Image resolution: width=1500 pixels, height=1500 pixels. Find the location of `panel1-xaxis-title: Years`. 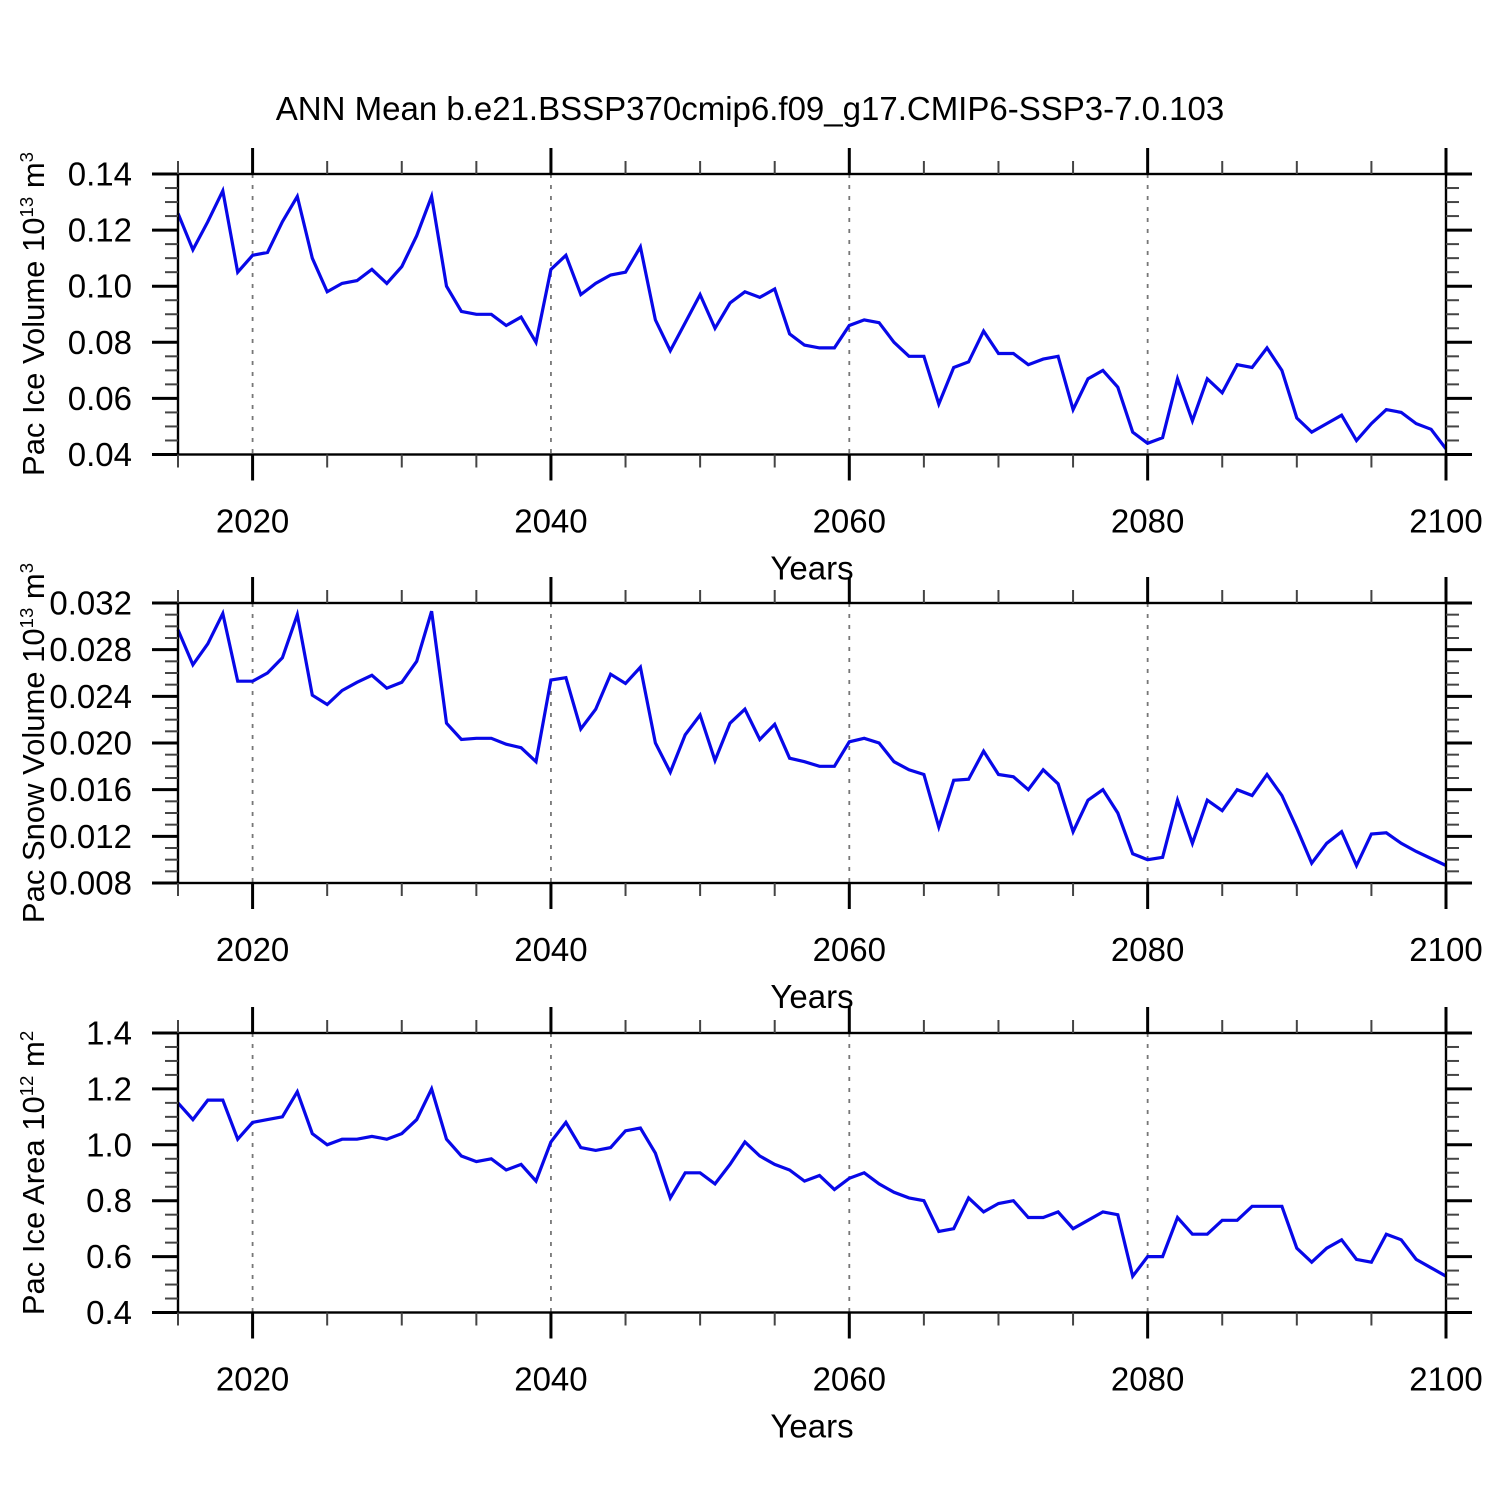

panel1-xaxis-title: Years is located at coordinates (811, 568).